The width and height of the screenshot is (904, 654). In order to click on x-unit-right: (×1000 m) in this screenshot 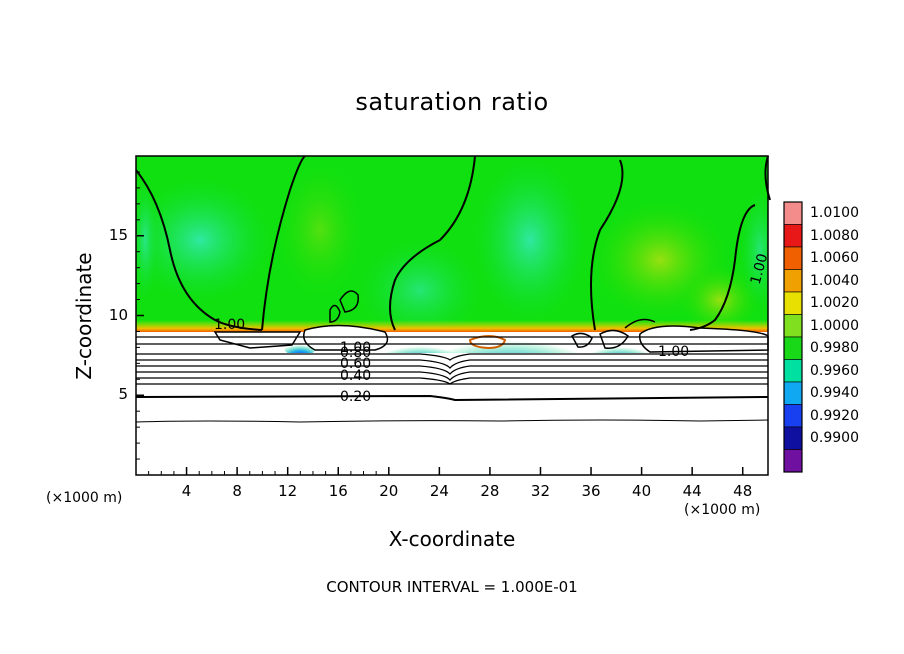, I will do `click(722, 510)`.